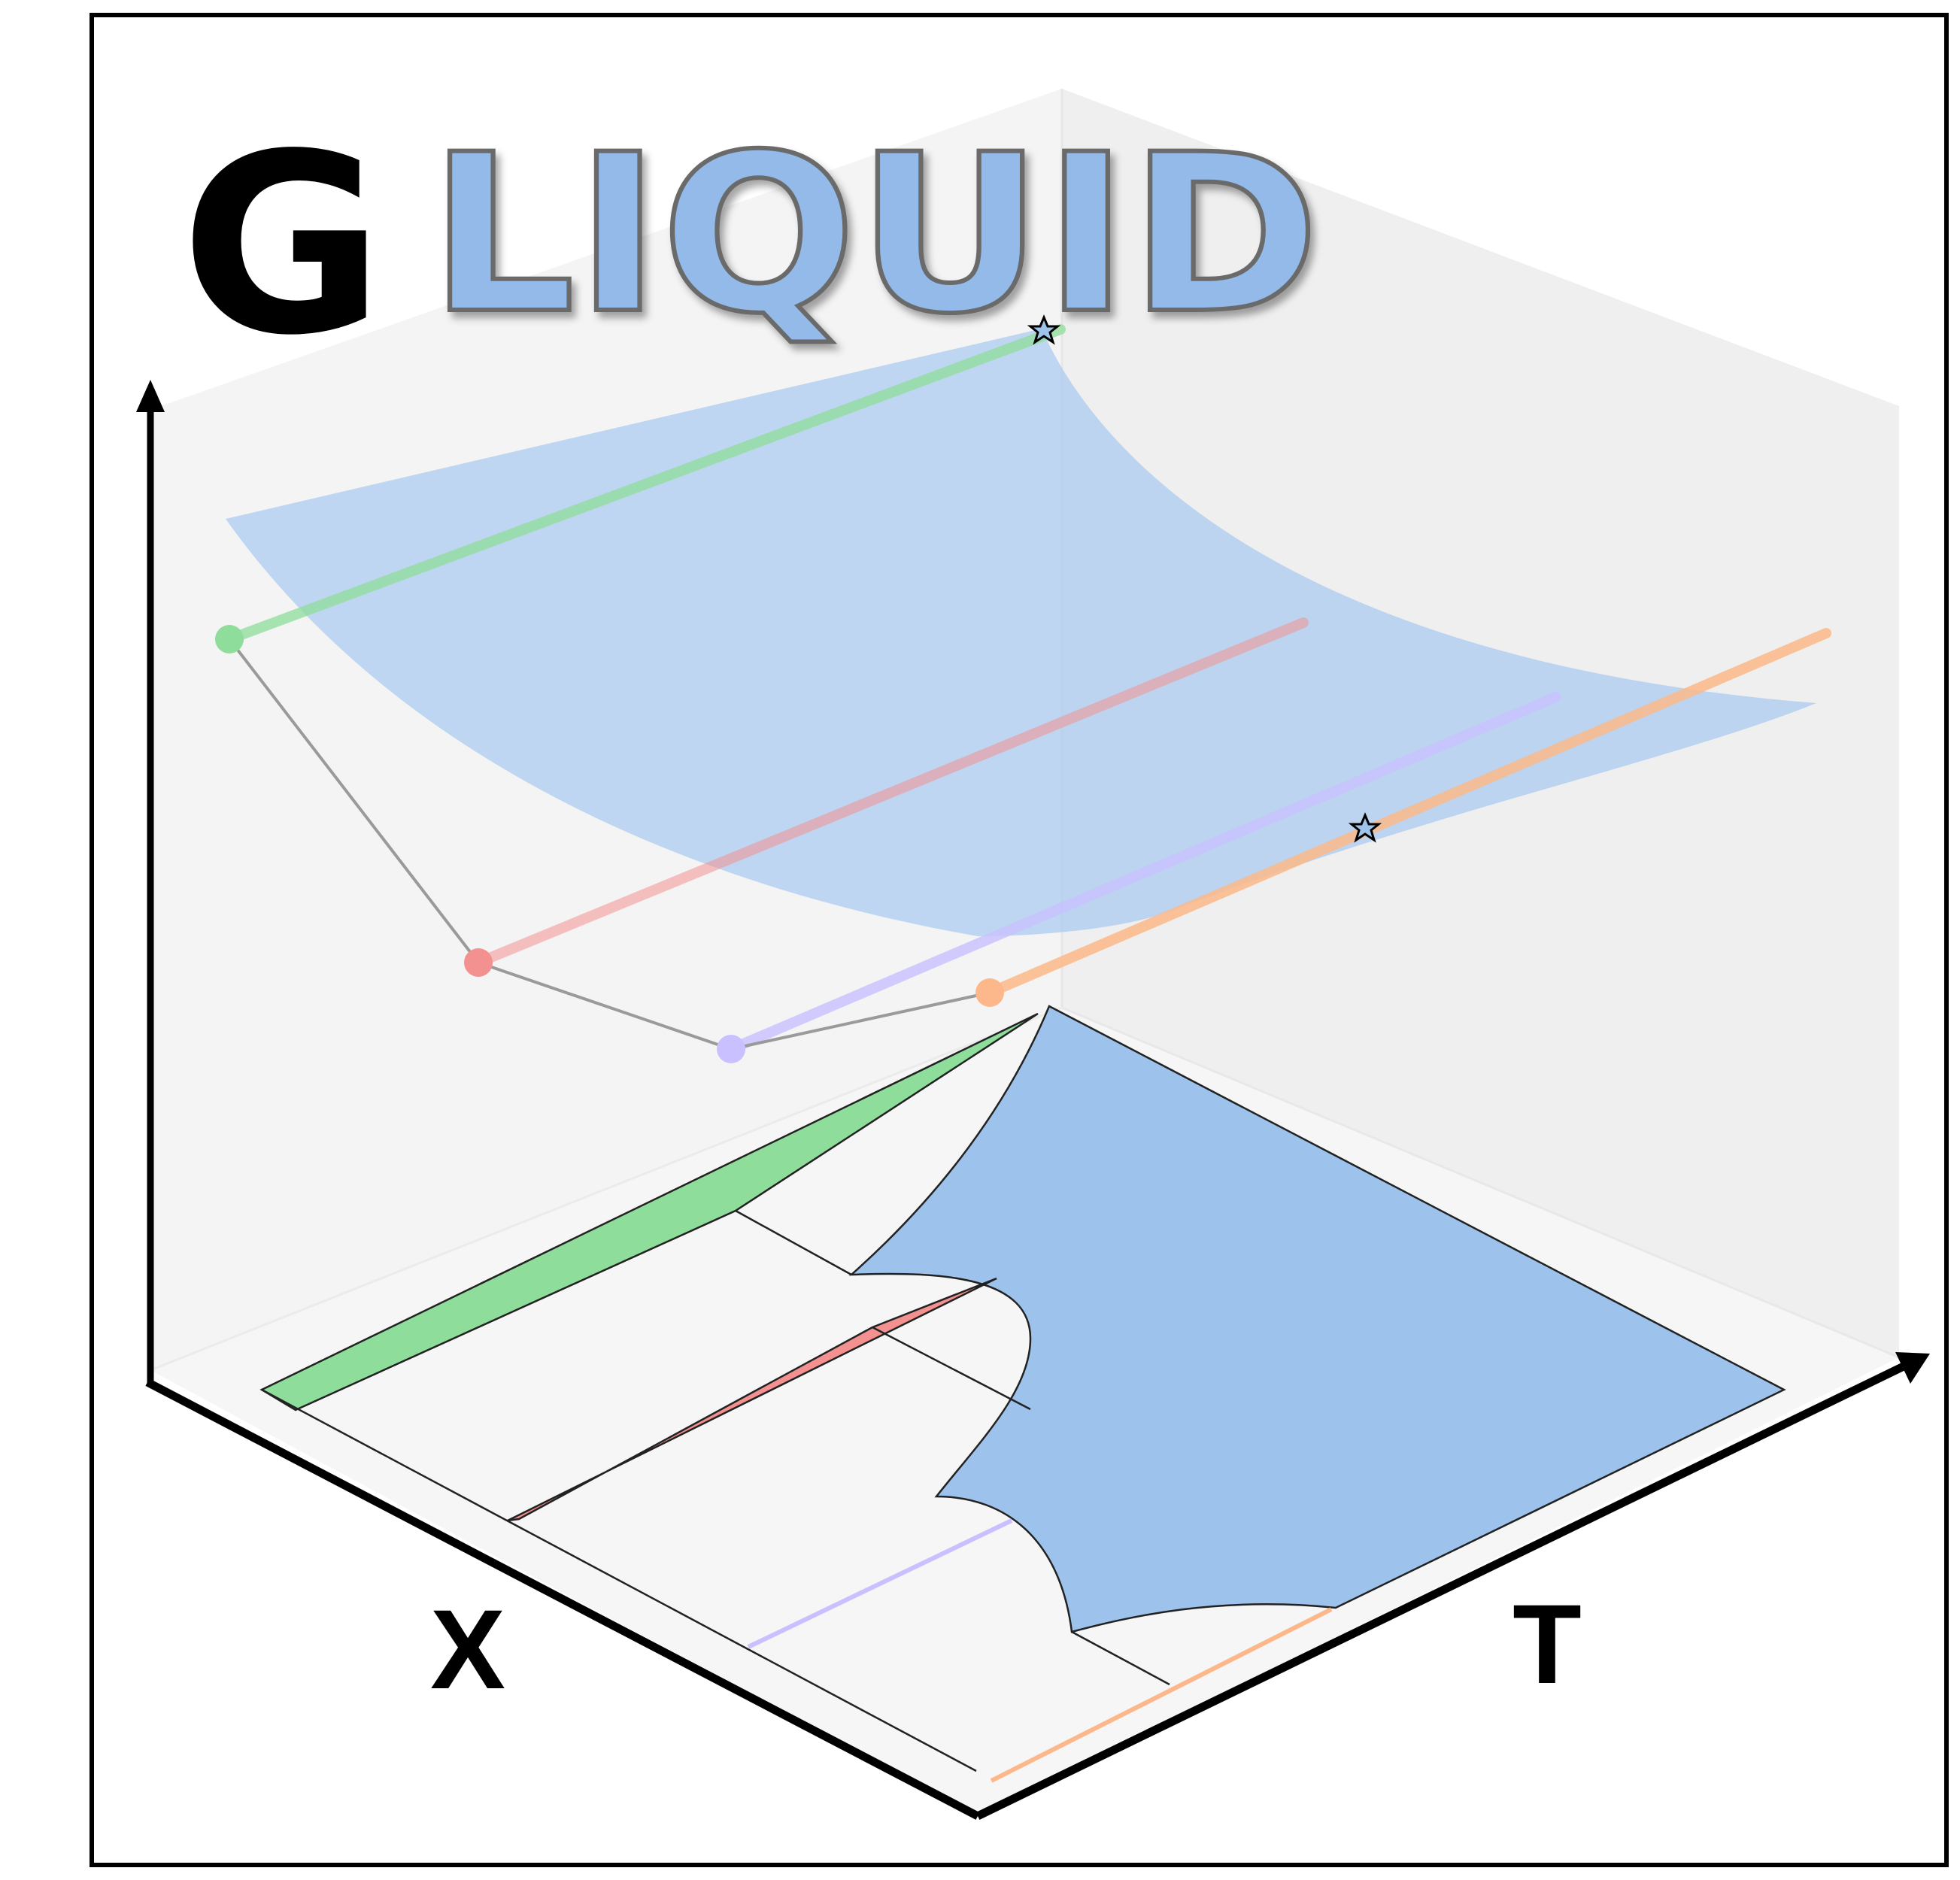  I want to click on logo: G LIQUID, so click(751, 245).